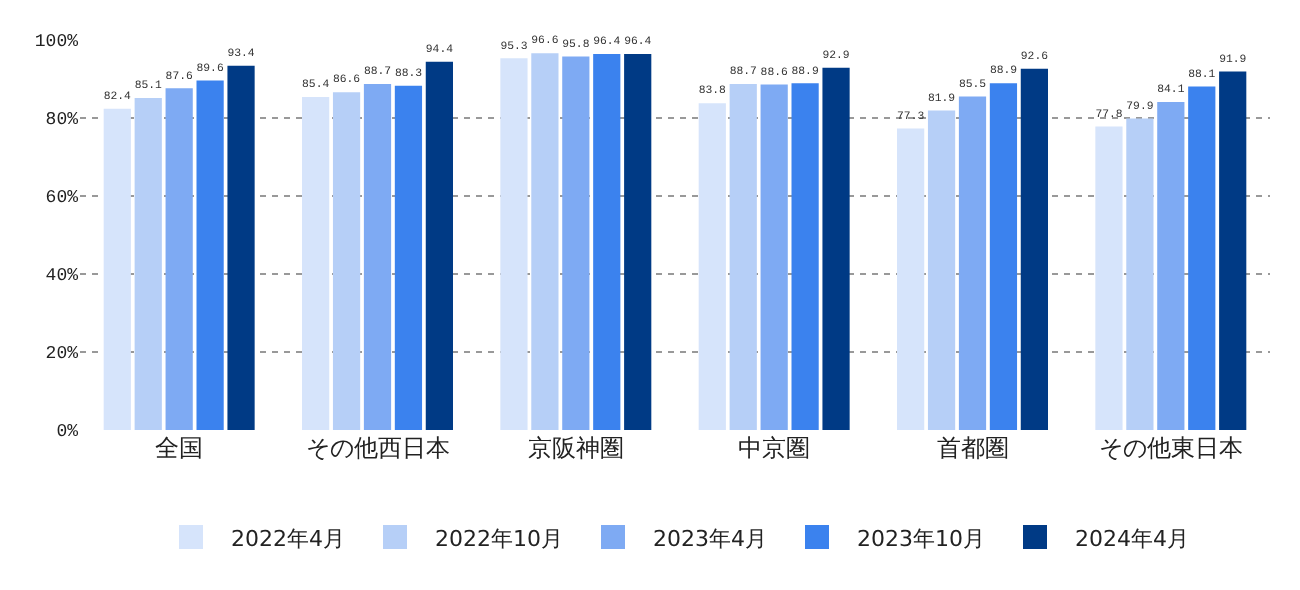 The width and height of the screenshot is (1300, 590). What do you see at coordinates (179, 448) in the screenshot?
I see `x-tick-label: 全国` at bounding box center [179, 448].